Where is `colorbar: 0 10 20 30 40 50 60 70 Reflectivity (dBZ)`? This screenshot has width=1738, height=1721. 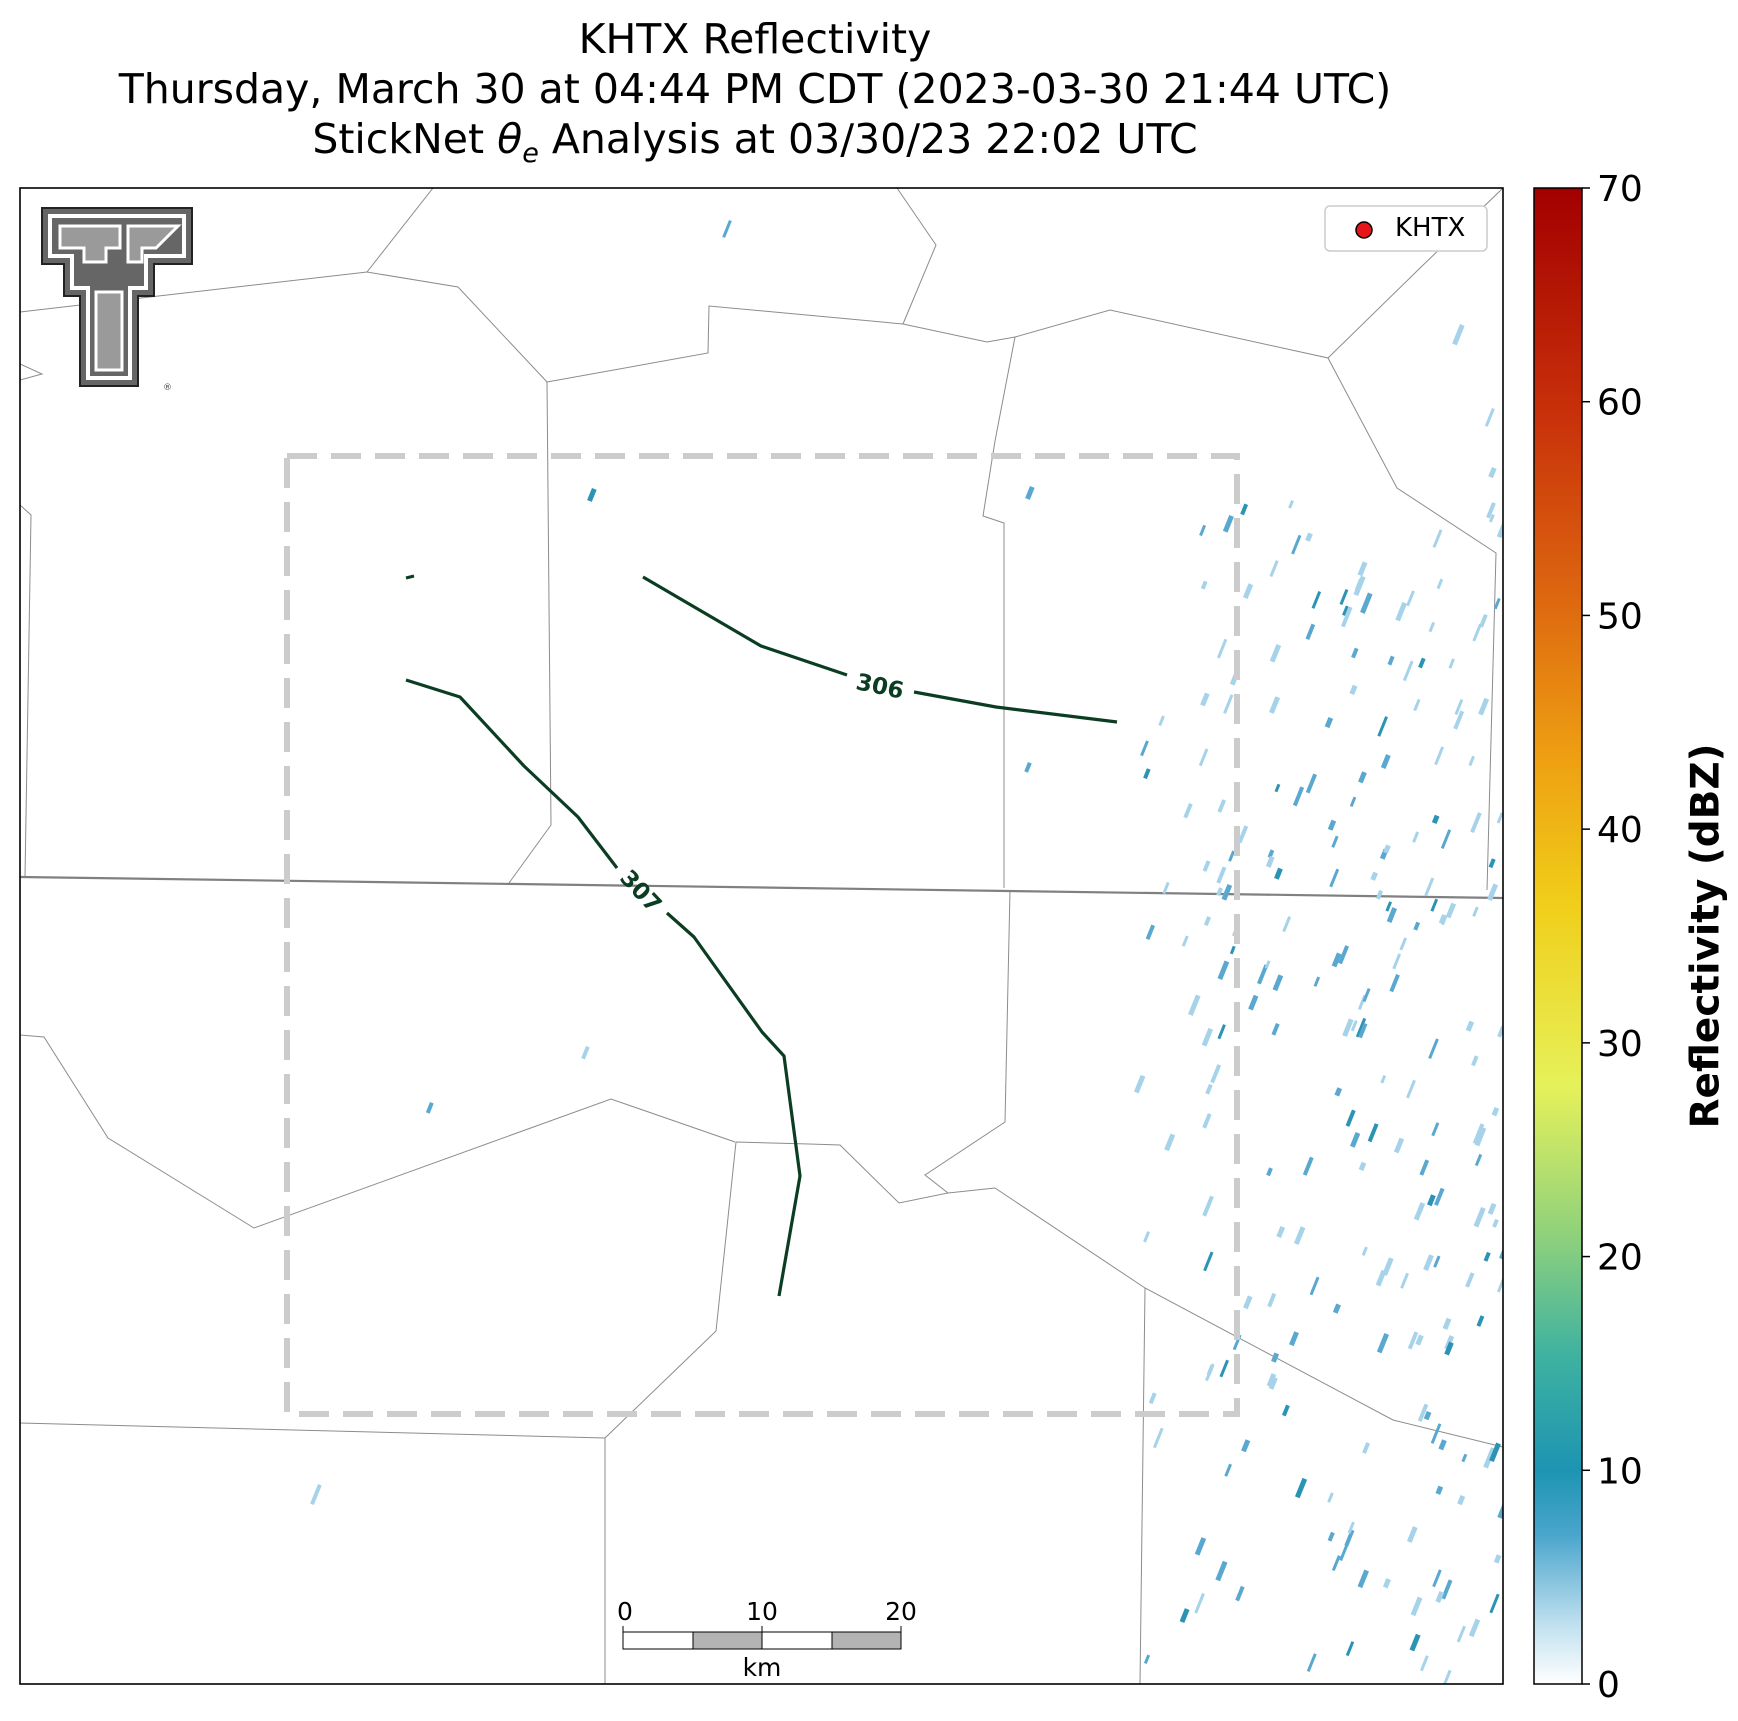
colorbar: 0 10 20 30 40 50 60 70 Reflectivity (dBZ) is located at coordinates (1631, 937).